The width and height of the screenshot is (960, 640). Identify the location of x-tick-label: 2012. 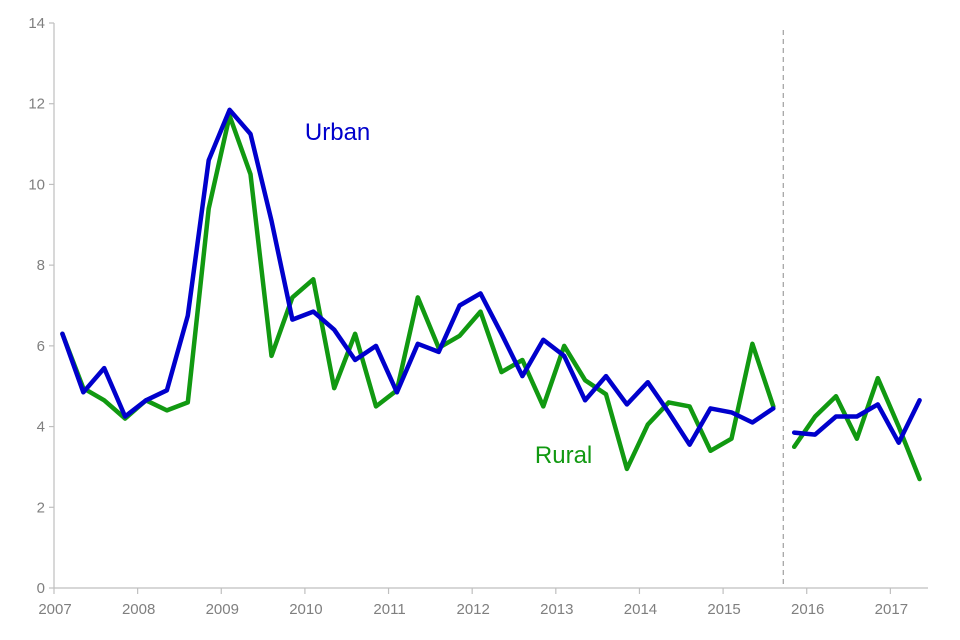
(472, 609).